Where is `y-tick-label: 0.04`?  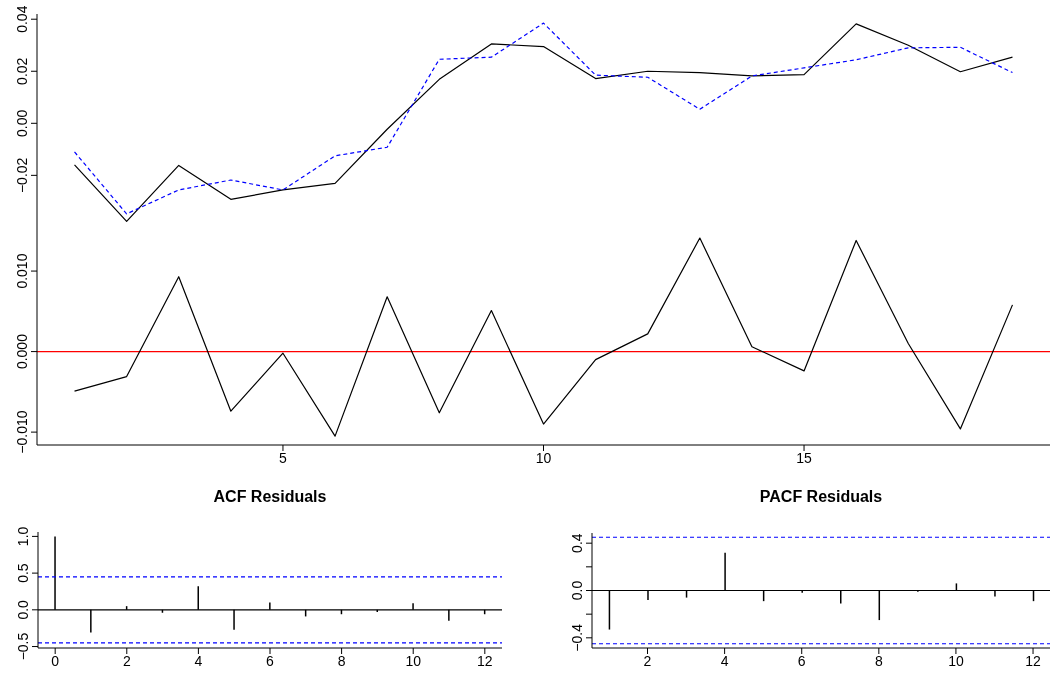 y-tick-label: 0.04 is located at coordinates (22, 19).